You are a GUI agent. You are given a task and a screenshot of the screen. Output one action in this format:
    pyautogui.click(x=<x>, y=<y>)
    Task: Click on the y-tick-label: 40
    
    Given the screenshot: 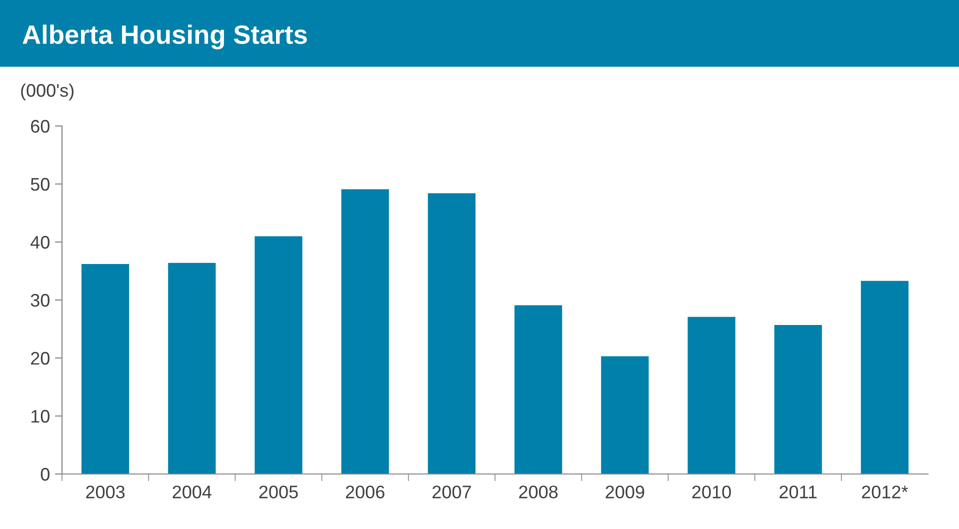 What is the action you would take?
    pyautogui.click(x=40, y=242)
    